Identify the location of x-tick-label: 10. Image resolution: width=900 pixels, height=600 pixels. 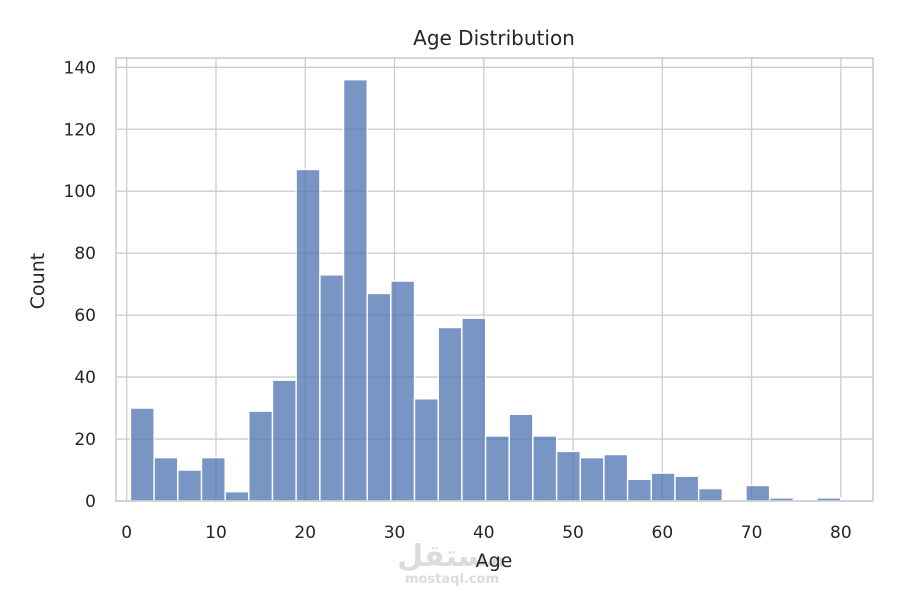
(216, 533).